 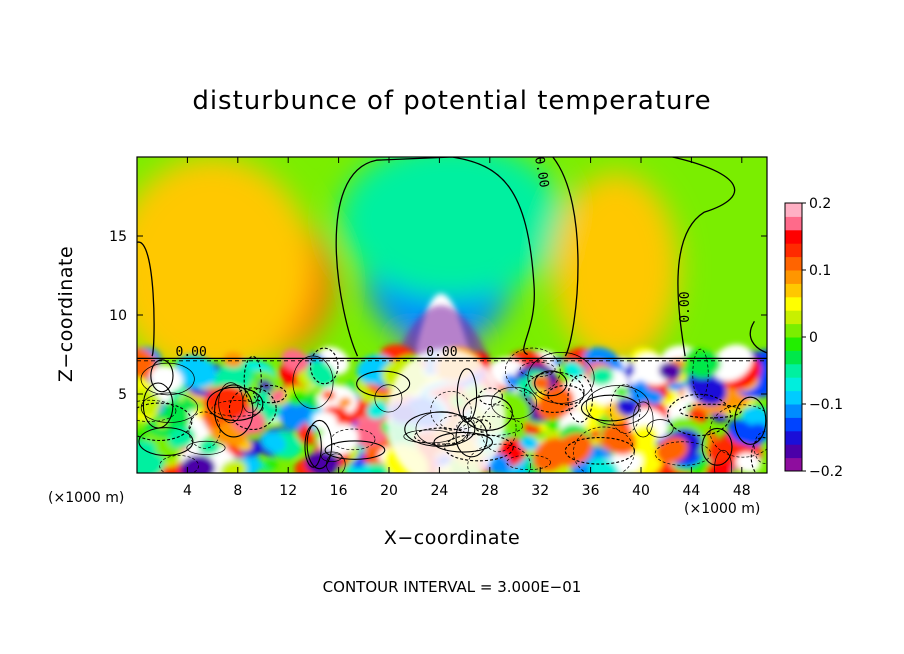 I want to click on x-tick-label: 16, so click(x=339, y=491).